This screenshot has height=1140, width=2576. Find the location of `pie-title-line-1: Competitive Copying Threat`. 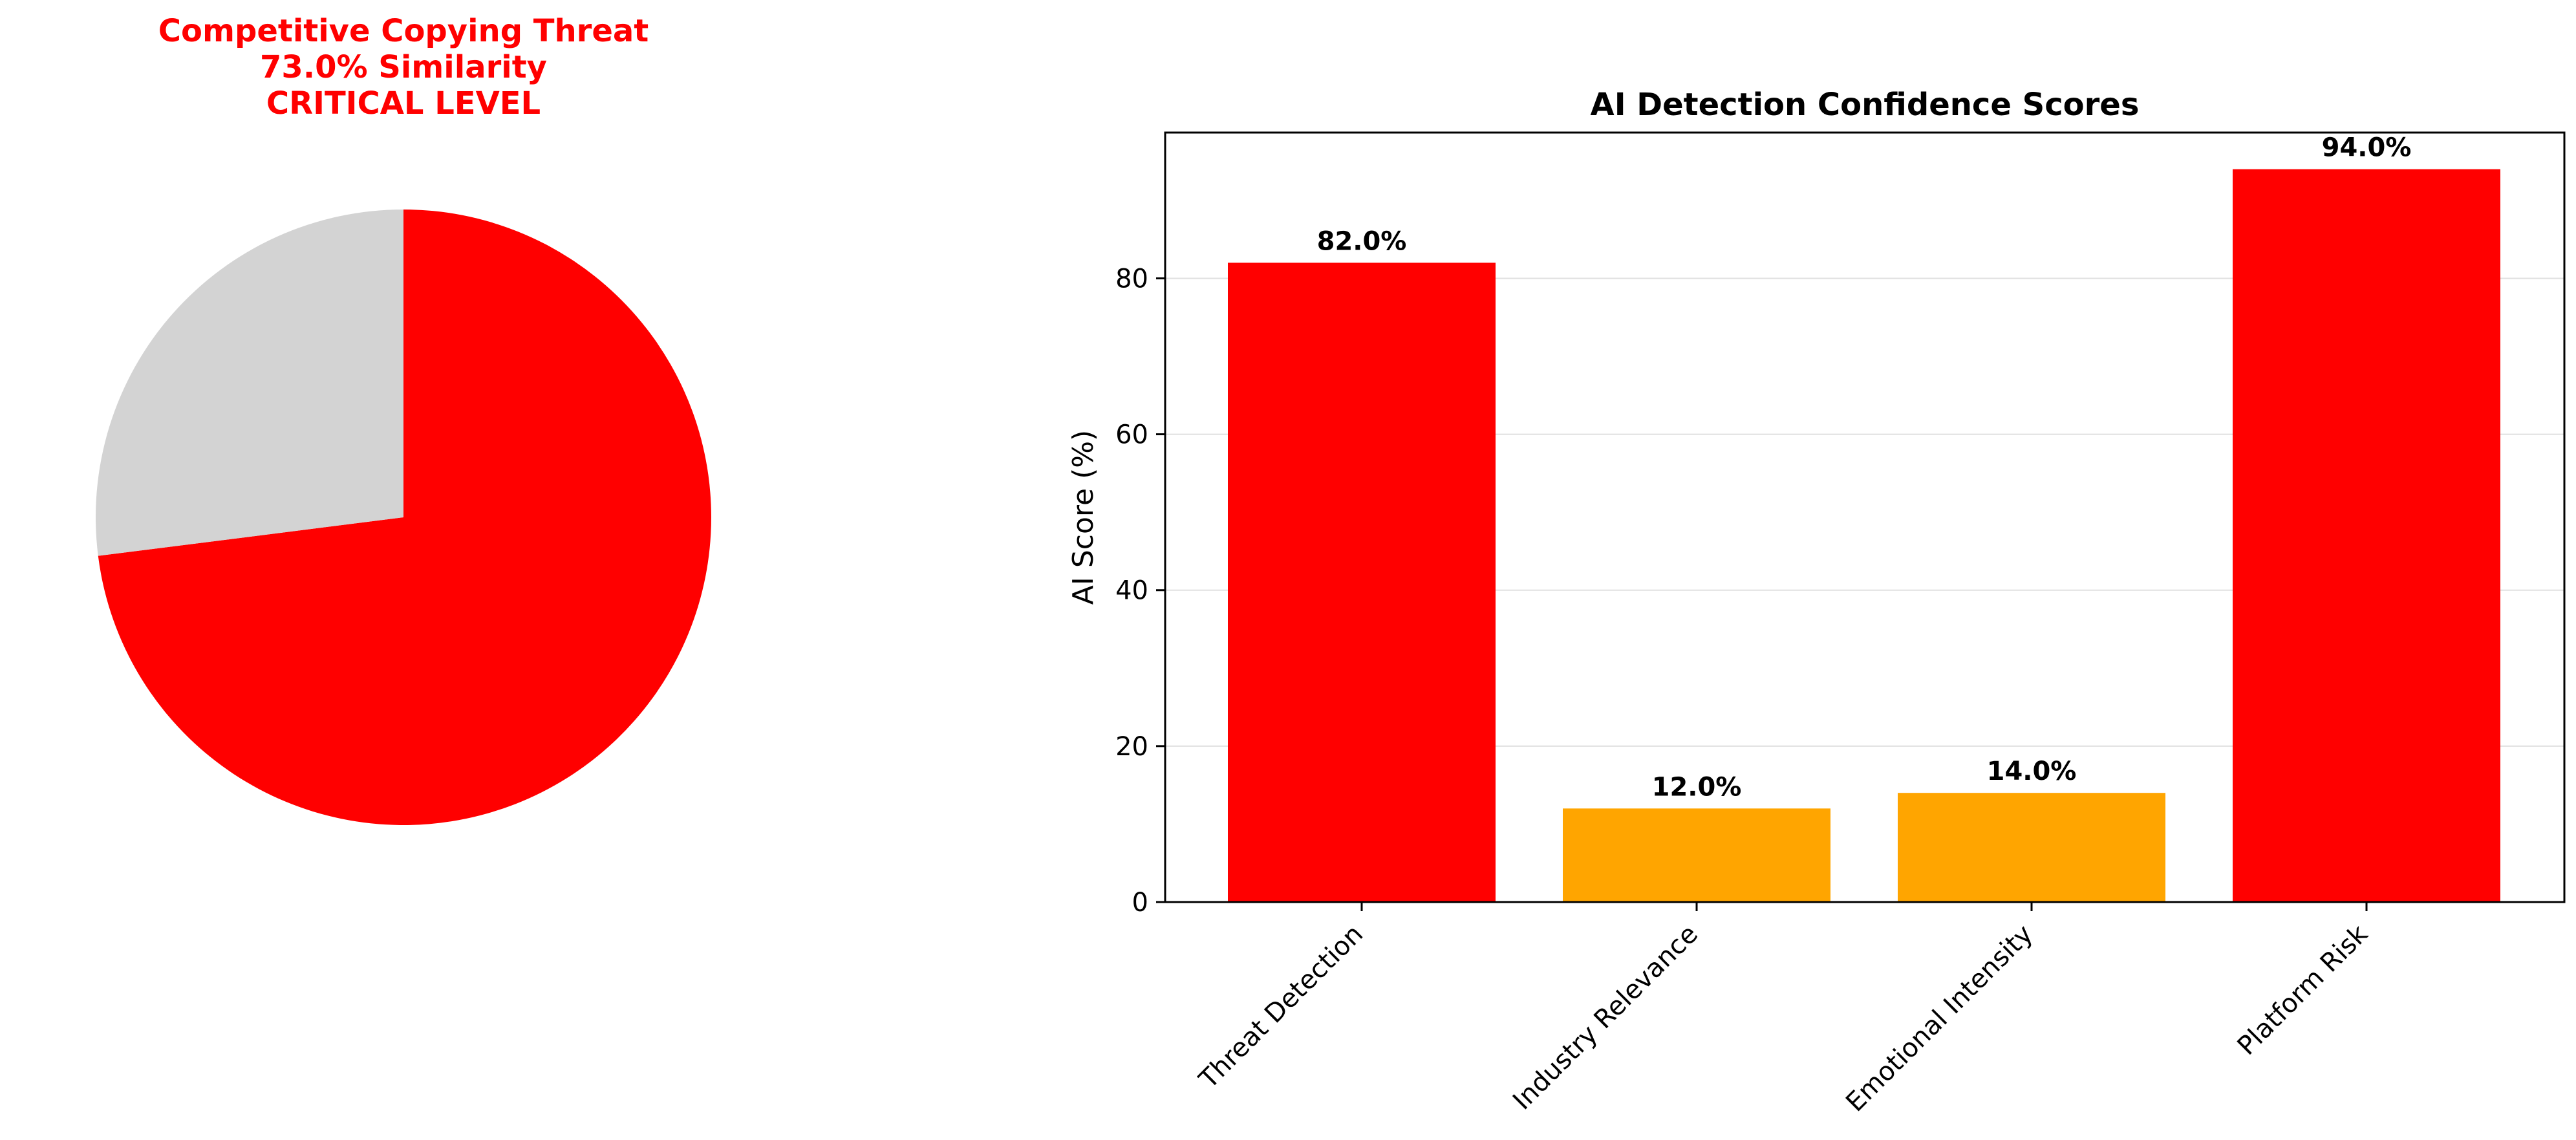

pie-title-line-1: Competitive Copying Threat is located at coordinates (403, 31).